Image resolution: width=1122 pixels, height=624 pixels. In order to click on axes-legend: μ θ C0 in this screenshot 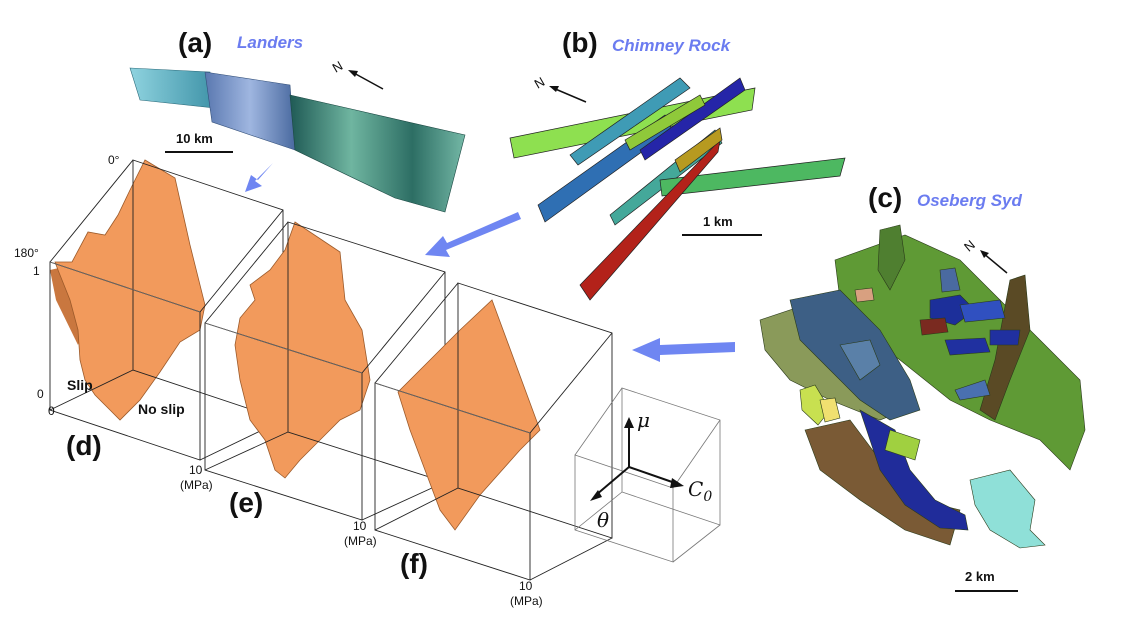, I will do `click(647, 475)`.